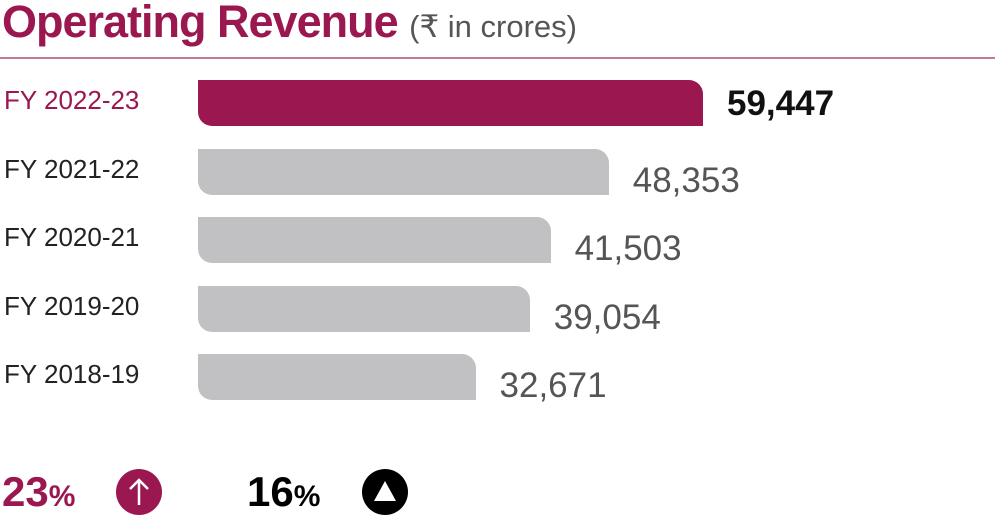 Image resolution: width=995 pixels, height=520 pixels. Describe the element at coordinates (686, 180) in the screenshot. I see `value-label: 48,353` at that location.